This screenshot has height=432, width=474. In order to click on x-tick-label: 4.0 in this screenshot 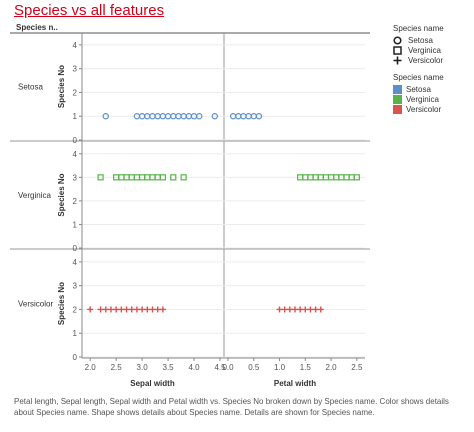, I will do `click(194, 367)`.